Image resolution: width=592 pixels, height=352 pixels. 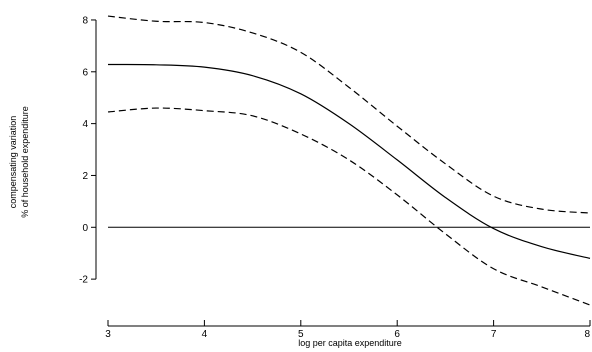 I want to click on y-tick-label--2: -2, so click(x=83, y=280).